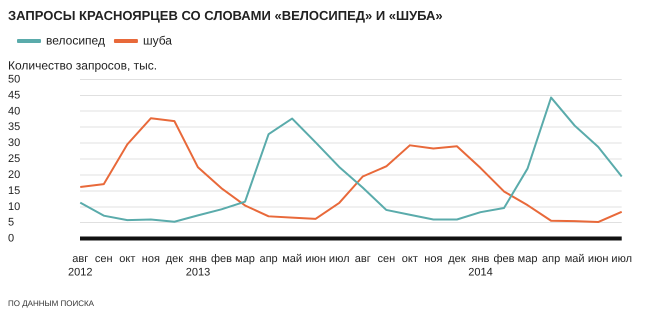  What do you see at coordinates (226, 15) in the screenshot?
I see `chart-title: ЗАПРОСЫ КРАСНОЯРЦЕВ СО СЛОВАМИ «ВЕЛОСИПЕД» И «ШУБА»` at bounding box center [226, 15].